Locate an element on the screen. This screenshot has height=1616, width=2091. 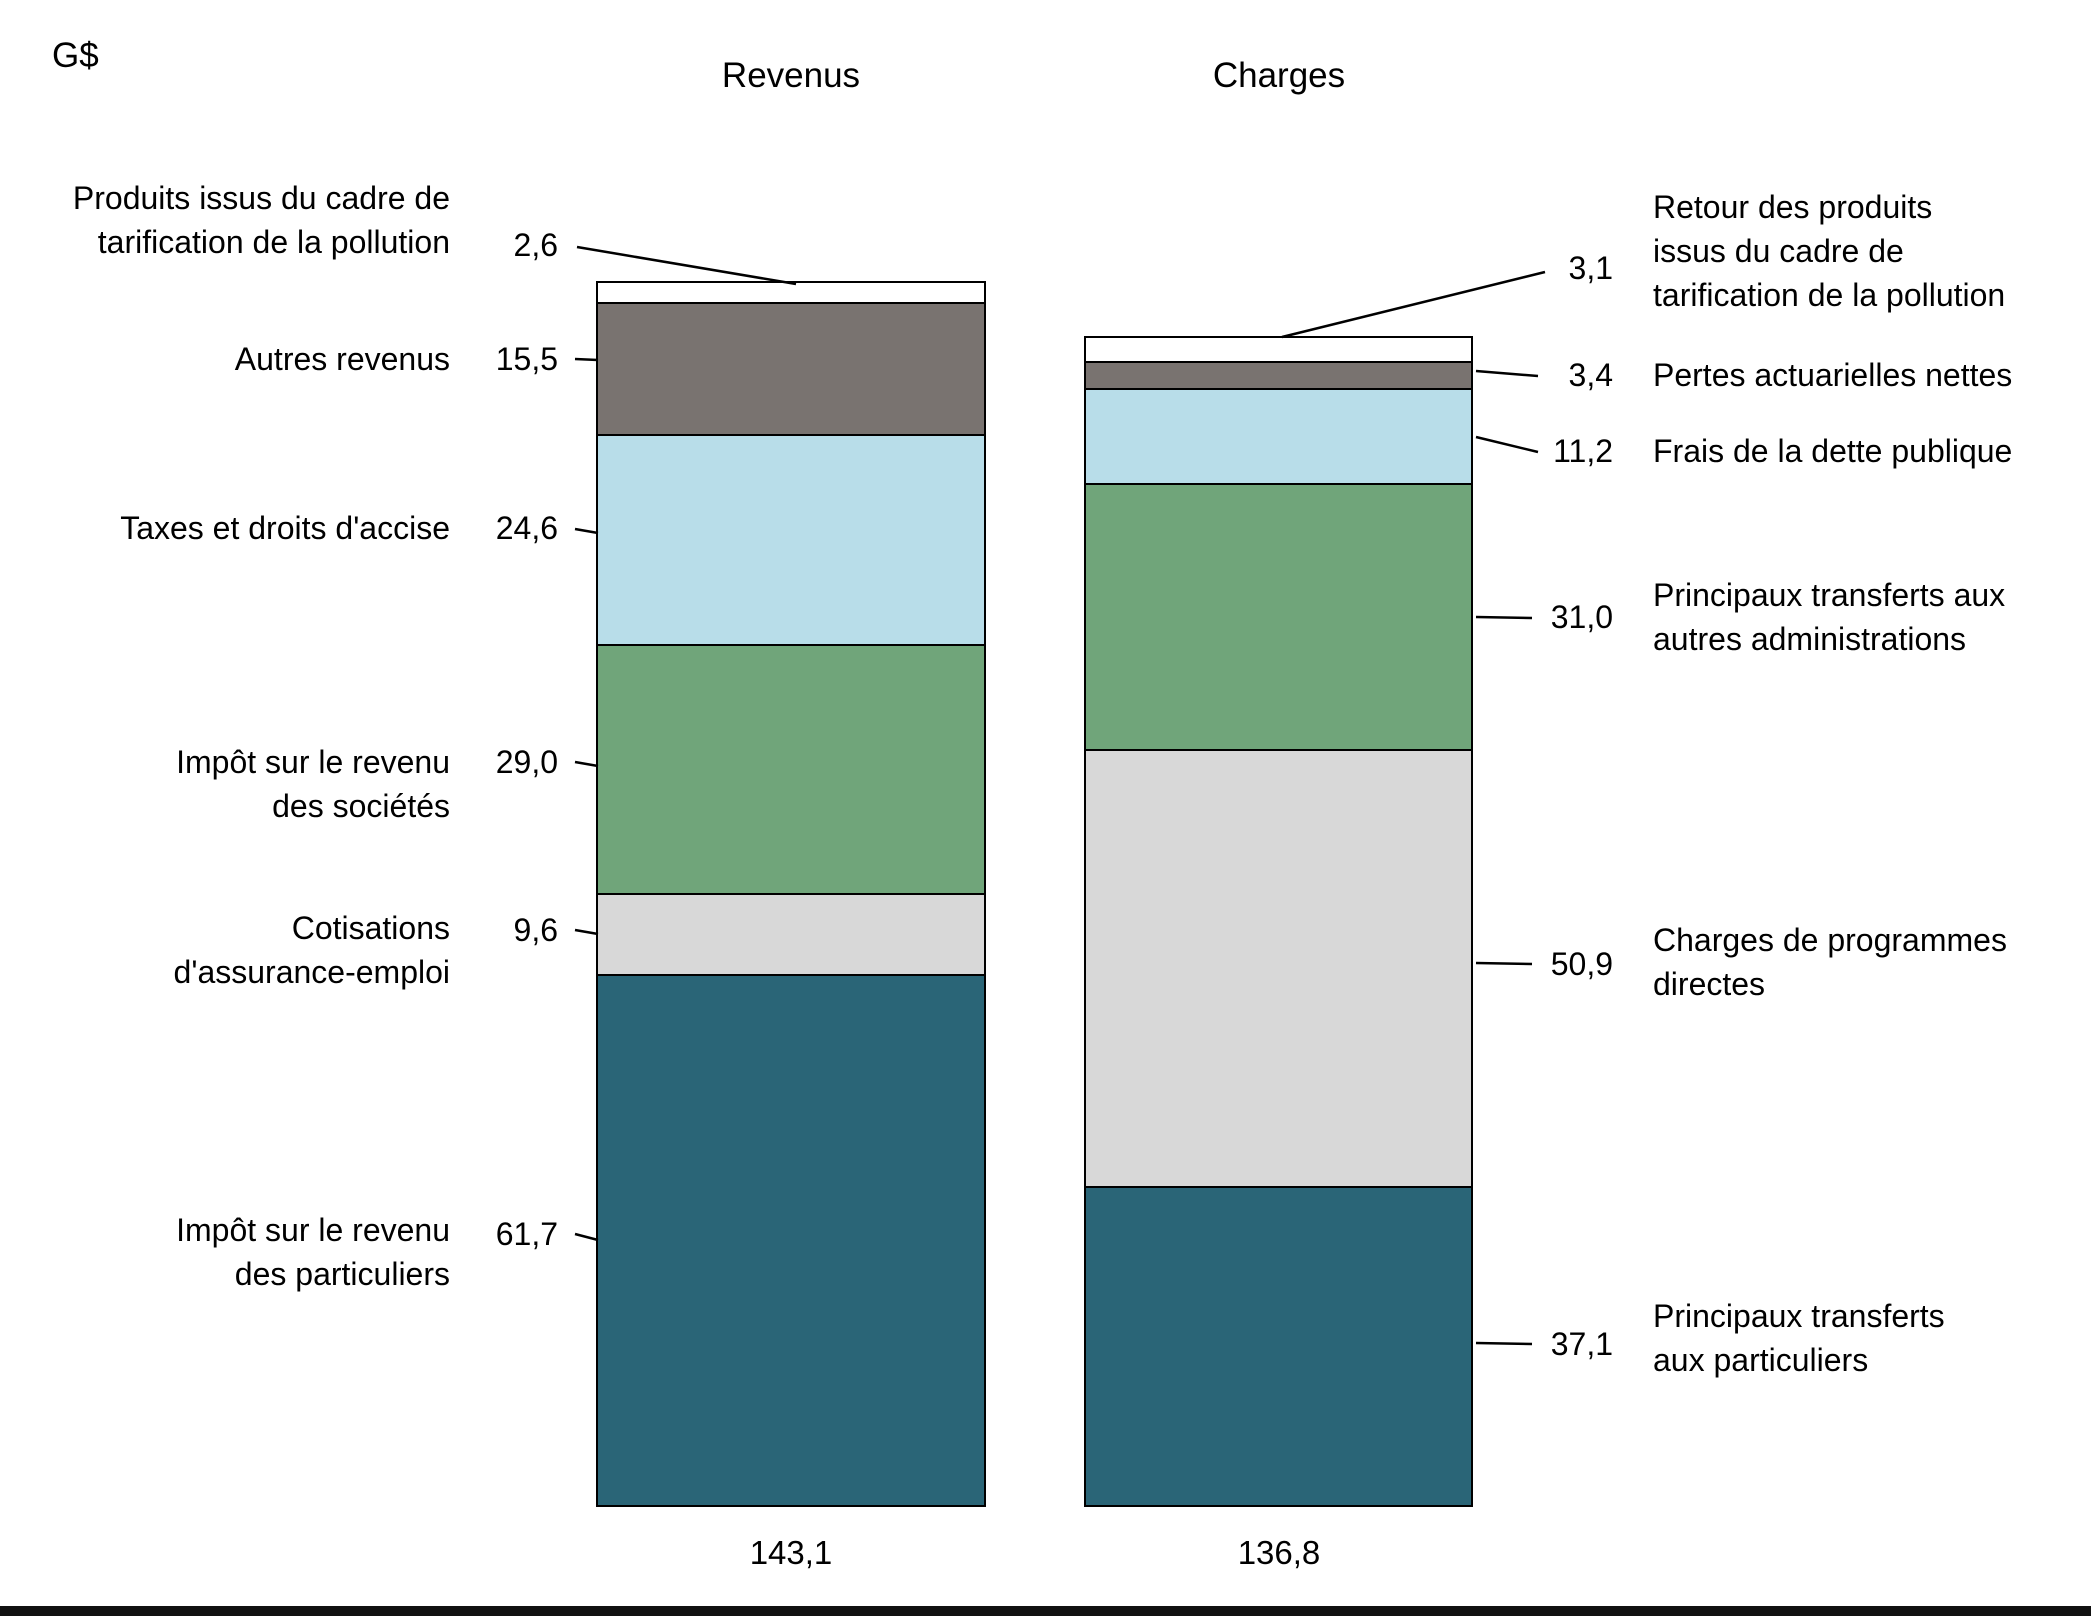
charges-value-actuarielles: 3,4 is located at coordinates (1590, 375).